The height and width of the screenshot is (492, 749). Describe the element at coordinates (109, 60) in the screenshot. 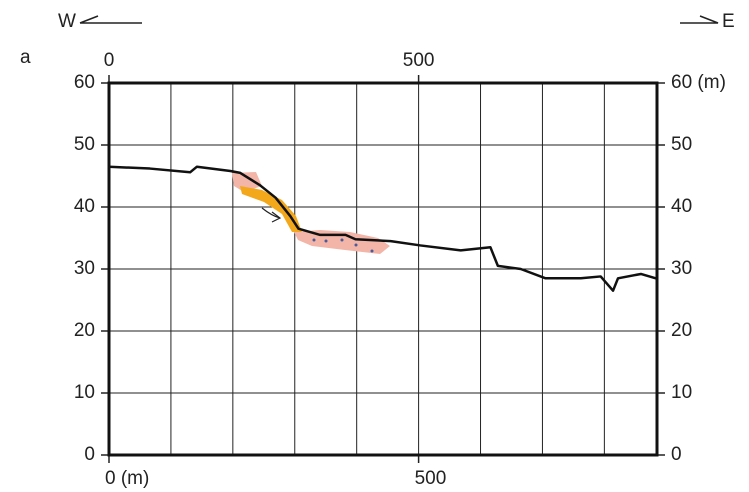

I see `x2-tick-label: 0` at that location.